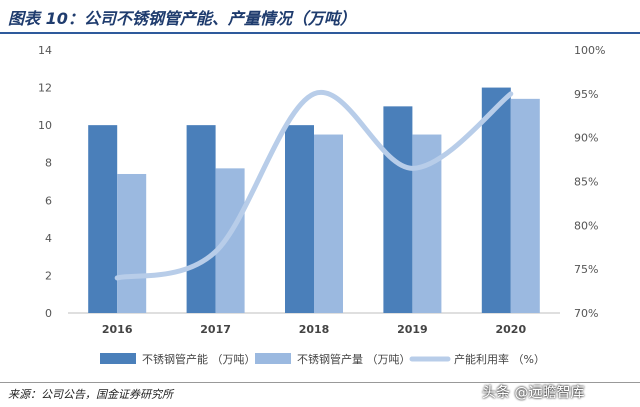 This screenshot has height=407, width=640. What do you see at coordinates (314, 329) in the screenshot?
I see `x-tick-label: 2018` at bounding box center [314, 329].